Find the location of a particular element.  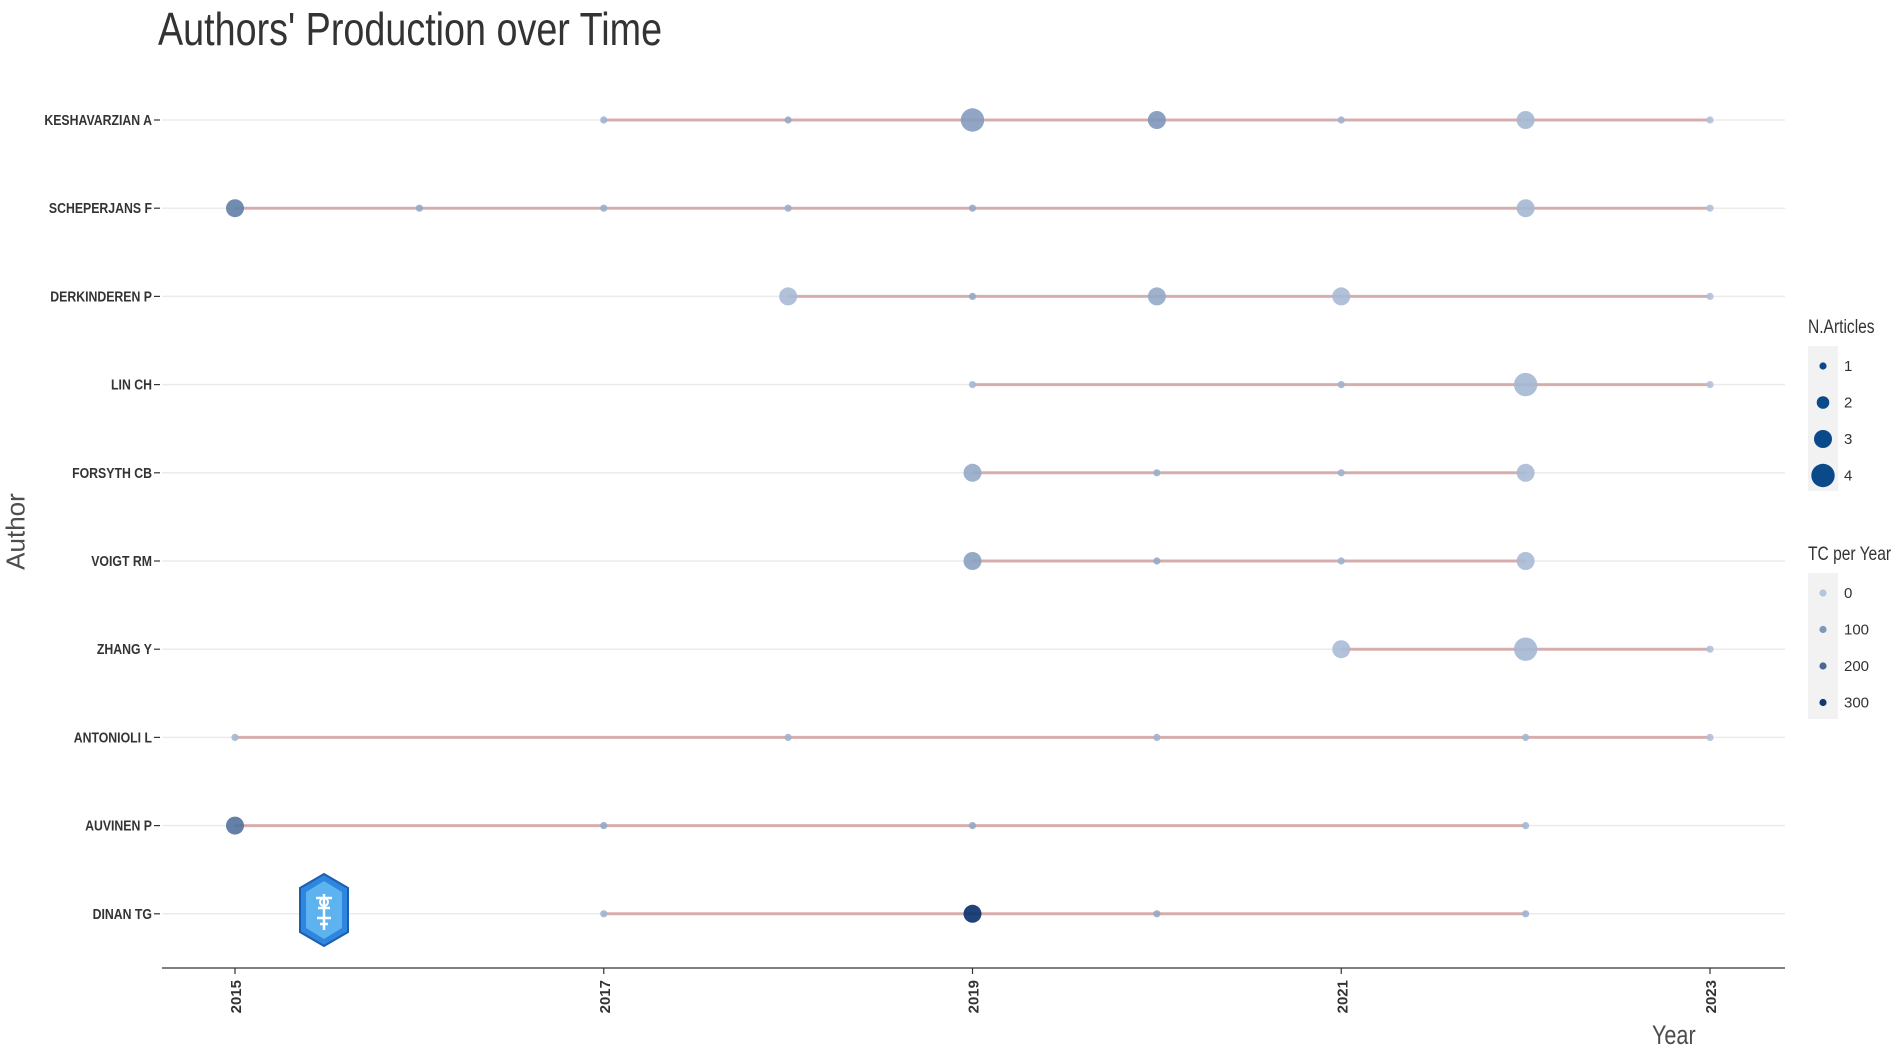

legend-n-articles-title: N.Articles is located at coordinates (1841, 327).